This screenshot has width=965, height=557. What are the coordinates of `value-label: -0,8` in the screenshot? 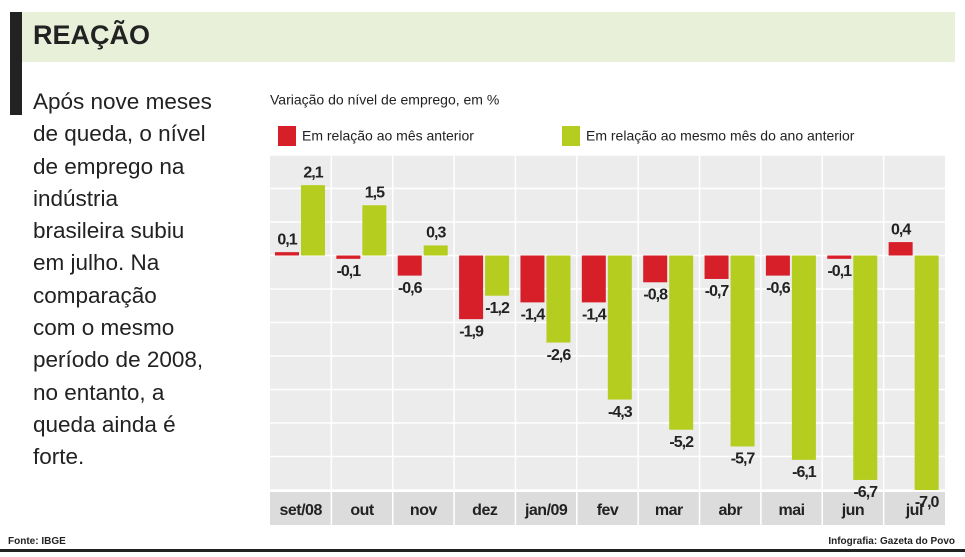 It's located at (655, 295).